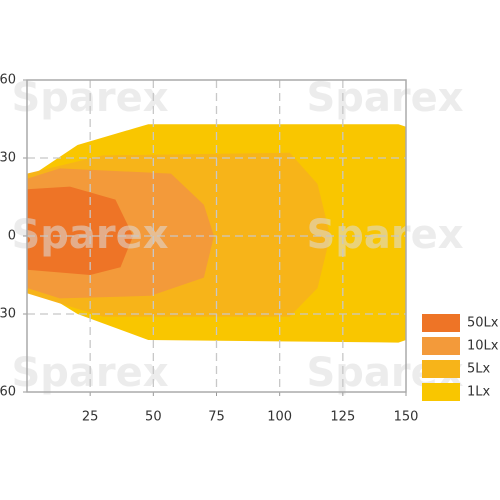 The image size is (500, 500). I want to click on x-tick-label: 50, so click(153, 417).